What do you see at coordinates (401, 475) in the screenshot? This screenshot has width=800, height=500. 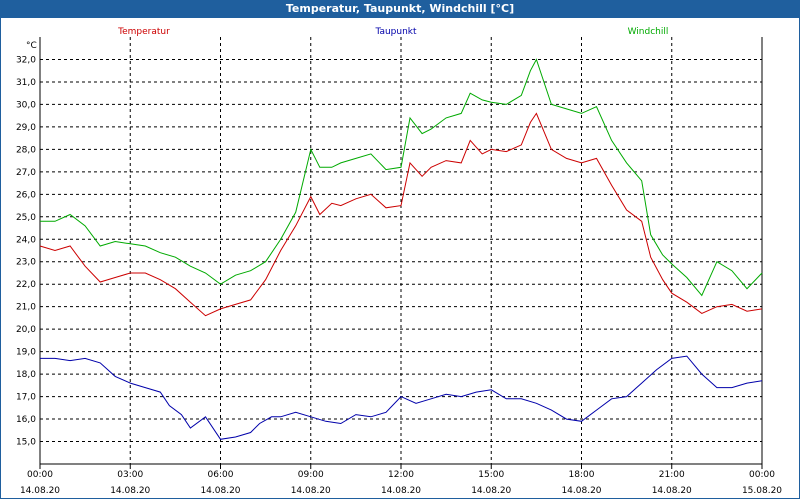 I see `x-tick-time-label: 12:00` at bounding box center [401, 475].